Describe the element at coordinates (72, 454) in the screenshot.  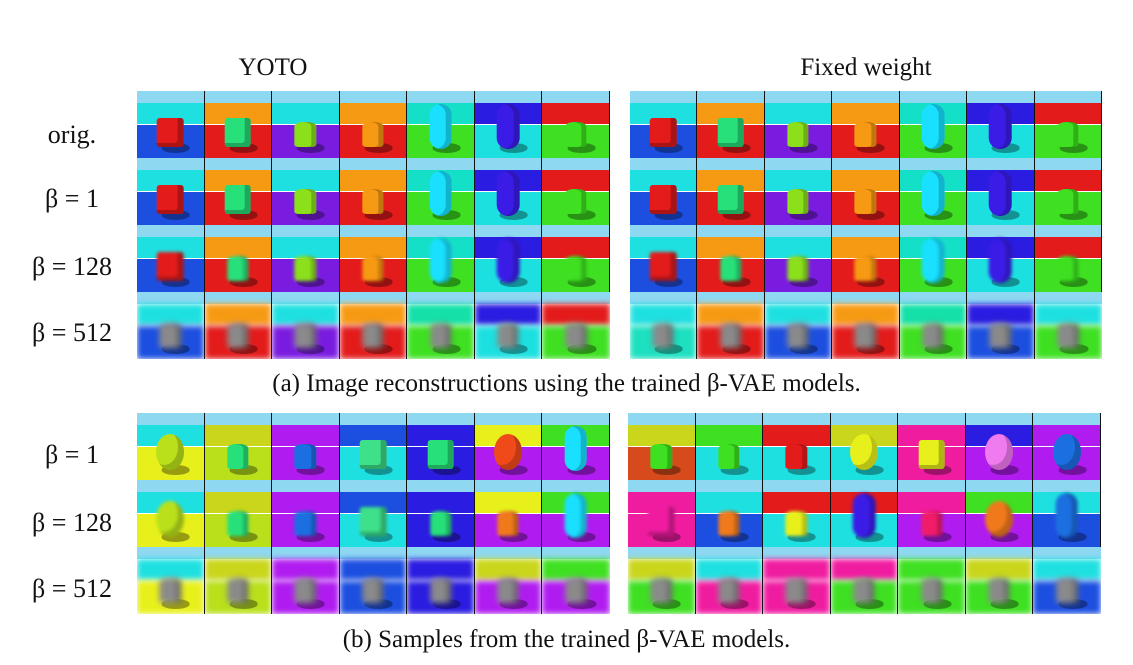
I see `row-label-b-beta-1: β = 1` at that location.